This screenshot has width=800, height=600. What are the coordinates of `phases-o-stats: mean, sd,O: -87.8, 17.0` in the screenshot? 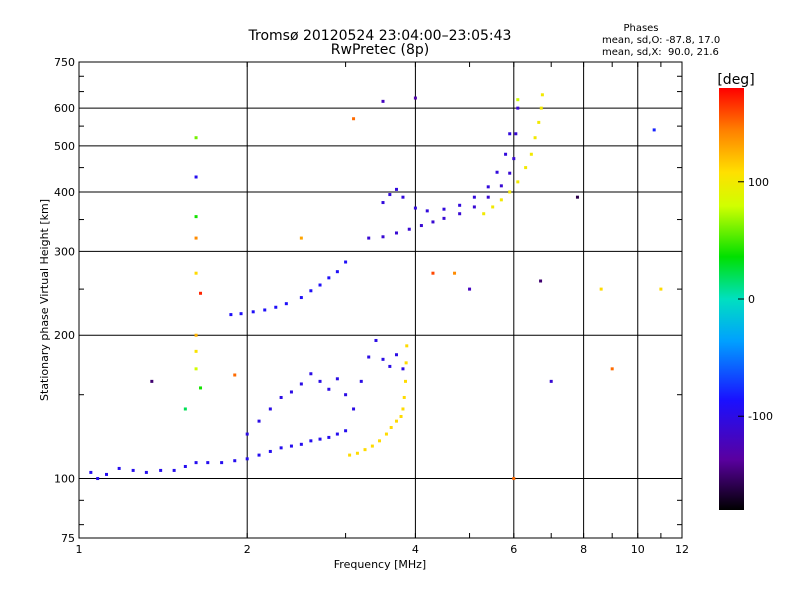 It's located at (661, 40).